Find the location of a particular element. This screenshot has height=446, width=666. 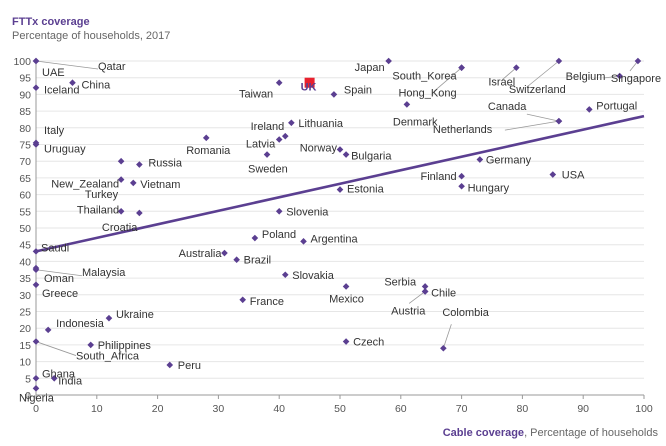

x-tick-label: 30 is located at coordinates (219, 409).